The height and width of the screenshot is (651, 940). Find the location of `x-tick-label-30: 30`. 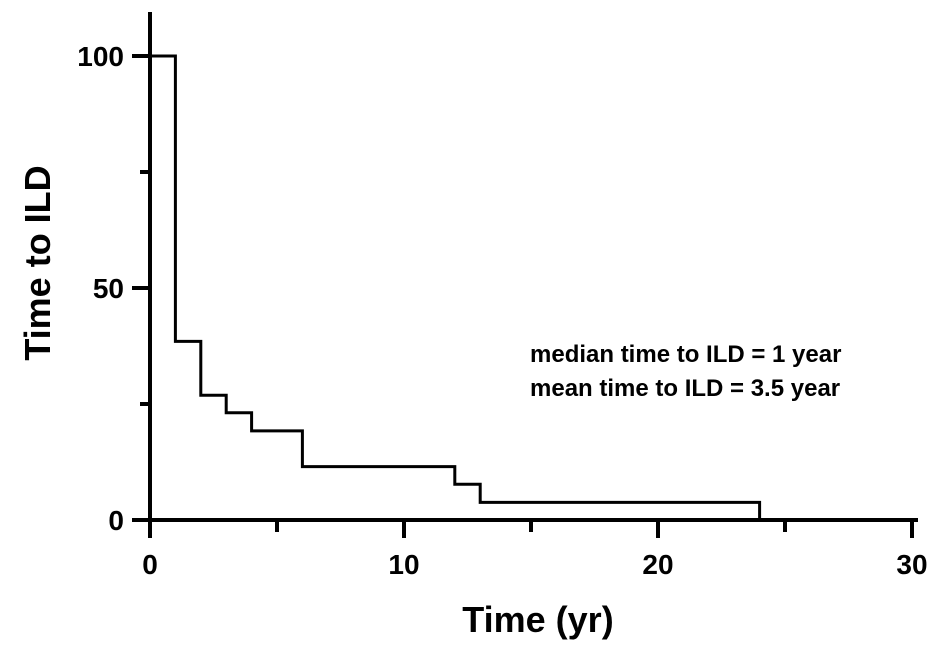

x-tick-label-30: 30 is located at coordinates (911, 564).